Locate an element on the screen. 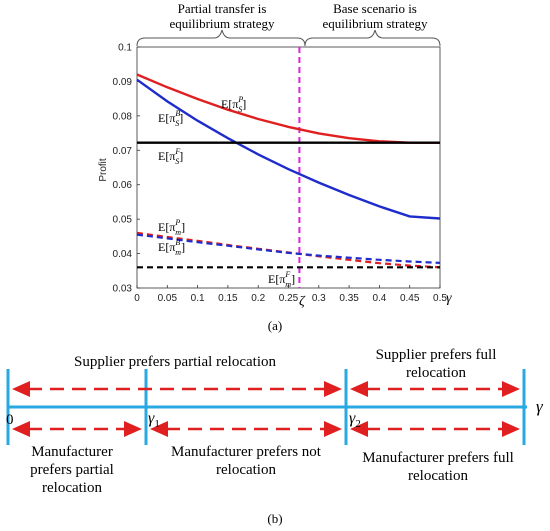  x-tick-label: 0.3 is located at coordinates (319, 298).